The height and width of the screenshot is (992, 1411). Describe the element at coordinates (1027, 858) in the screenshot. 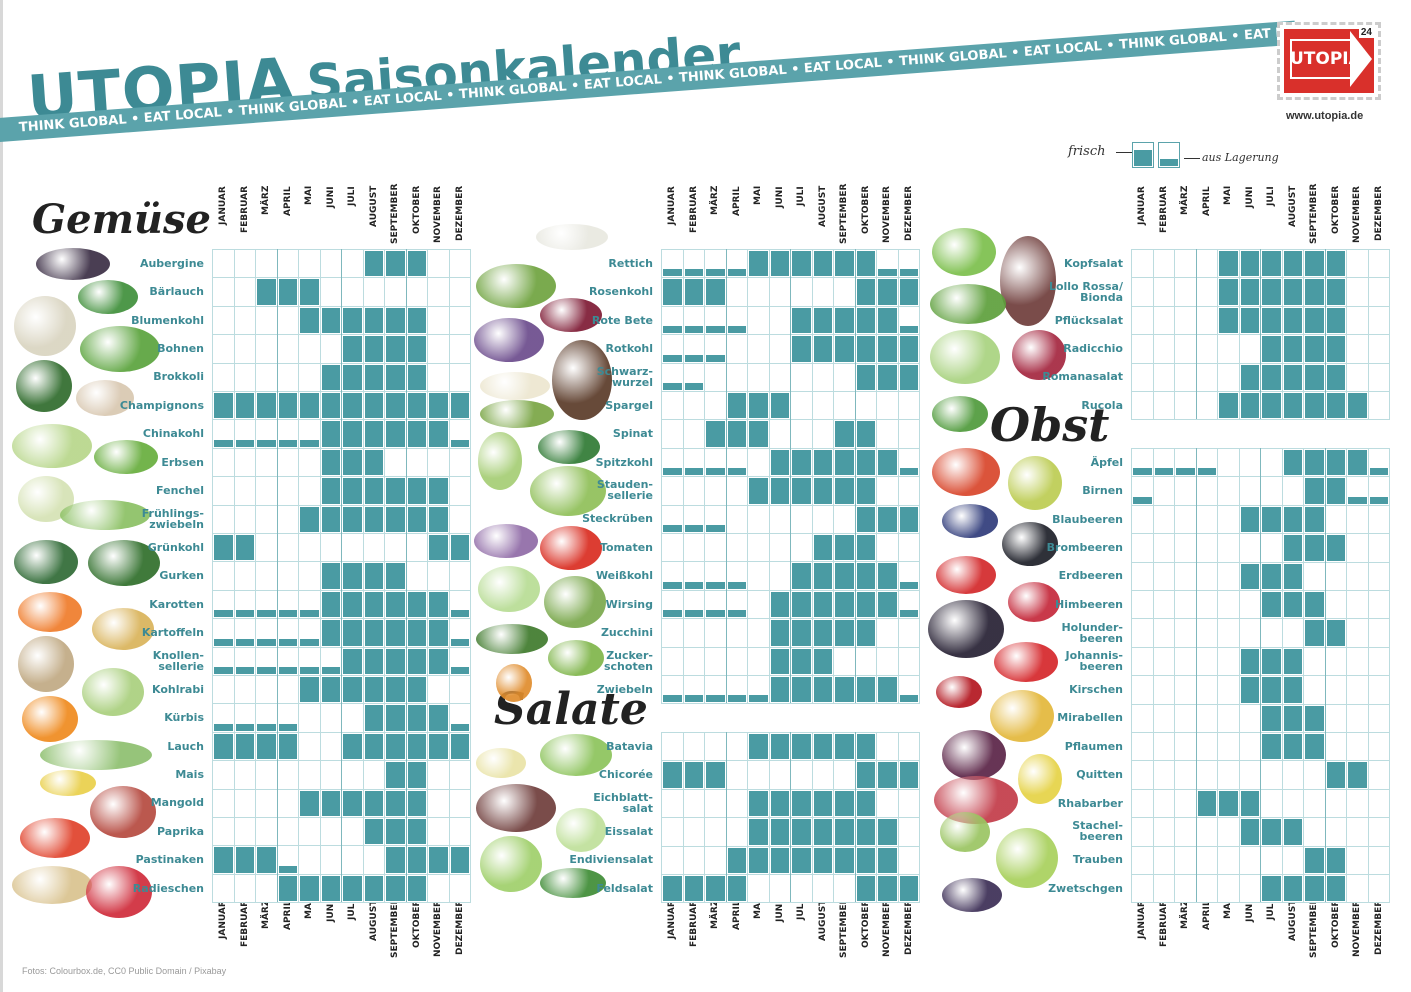

I see `grapes-photo` at that location.